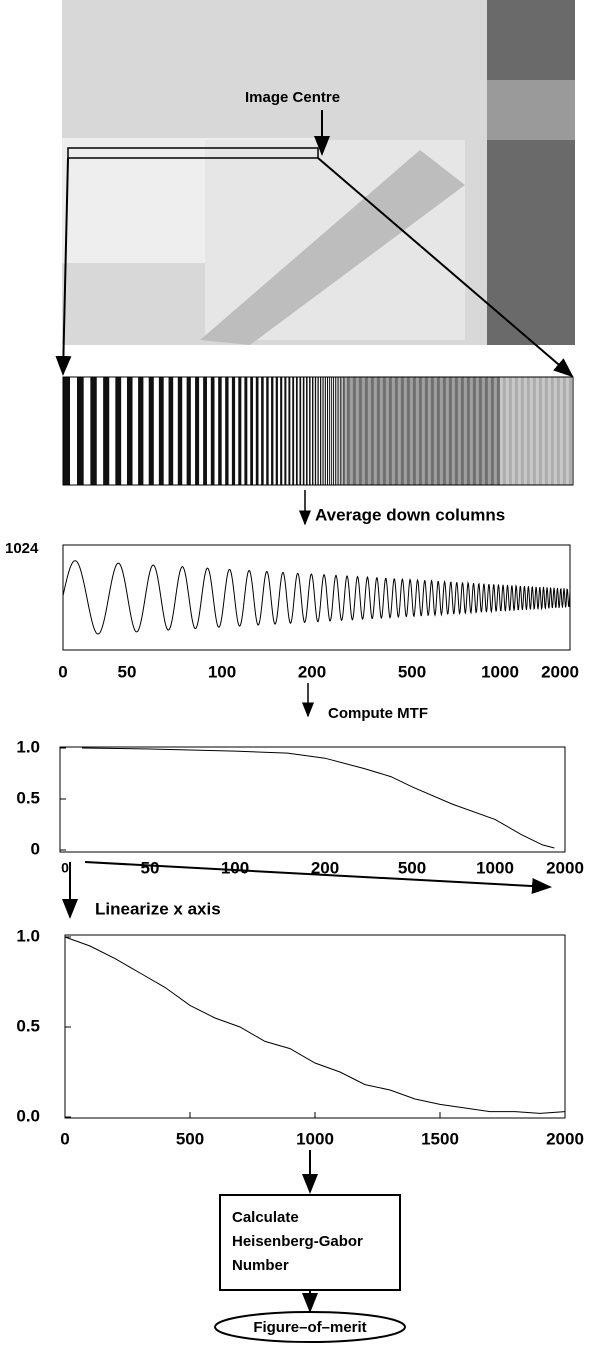 This screenshot has width=595, height=1345. Describe the element at coordinates (378, 713) in the screenshot. I see `step-label: Compute MTF` at that location.